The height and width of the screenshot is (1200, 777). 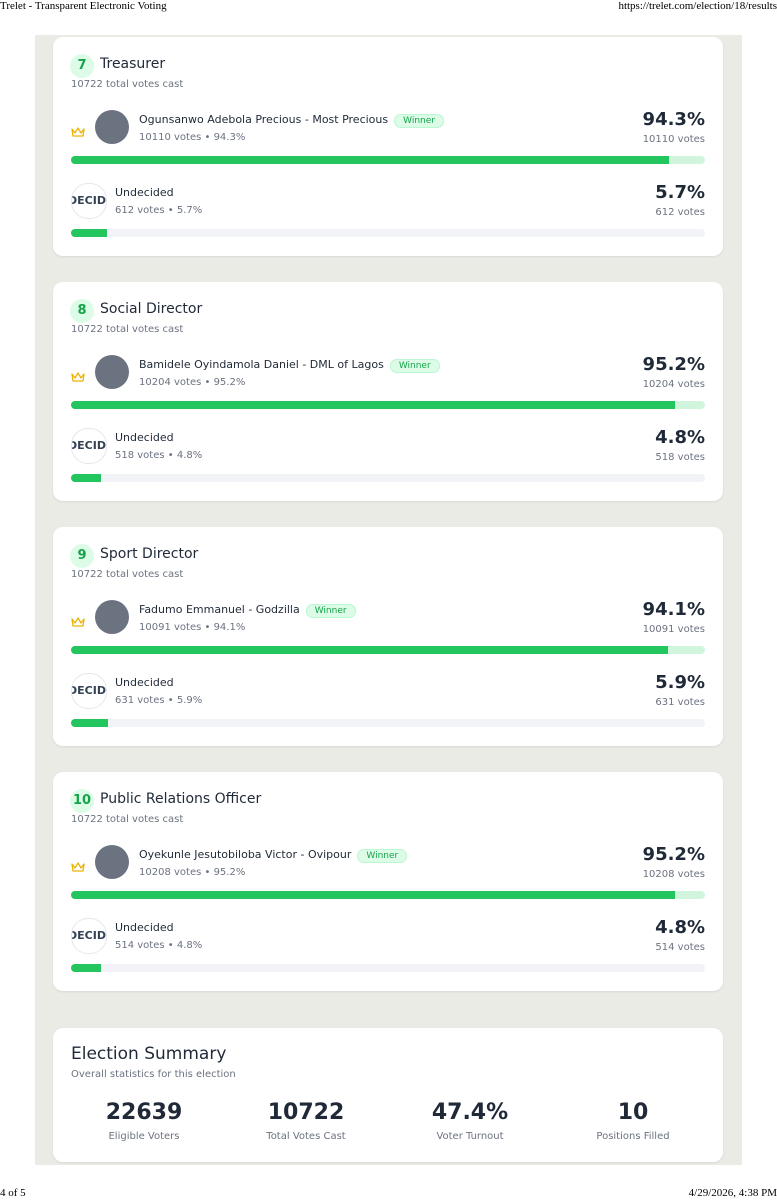 What do you see at coordinates (151, 309) in the screenshot?
I see `position-title: Social Director` at bounding box center [151, 309].